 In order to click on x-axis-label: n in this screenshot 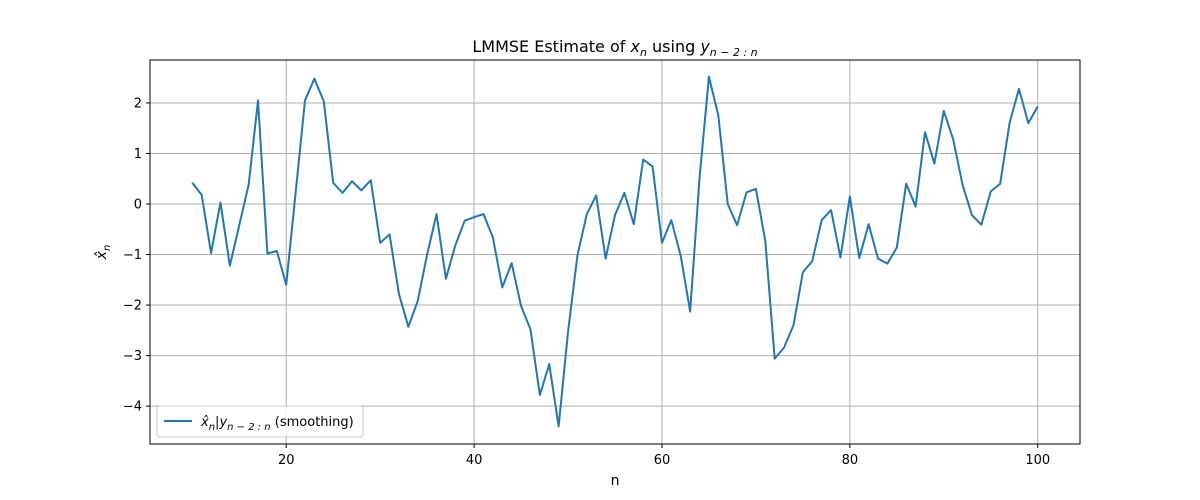, I will do `click(615, 481)`.